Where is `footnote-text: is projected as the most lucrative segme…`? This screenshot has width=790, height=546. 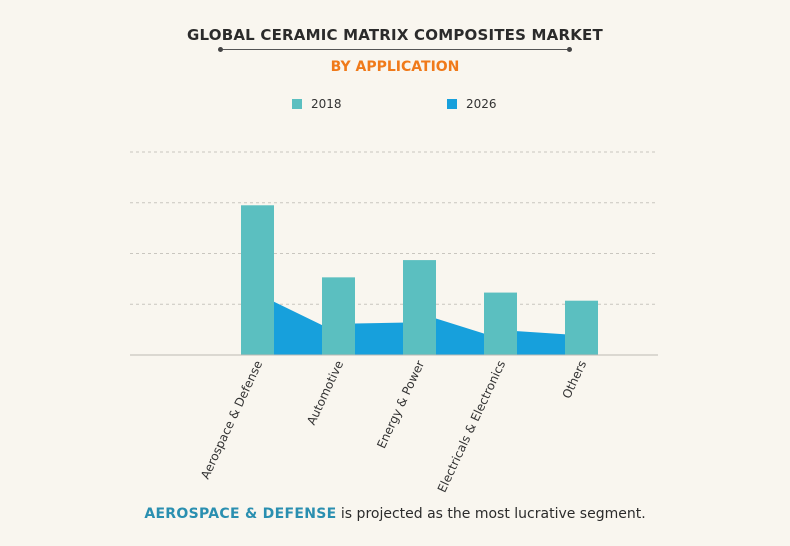
footnote-text: is projected as the most lucrative segme… is located at coordinates (491, 514).